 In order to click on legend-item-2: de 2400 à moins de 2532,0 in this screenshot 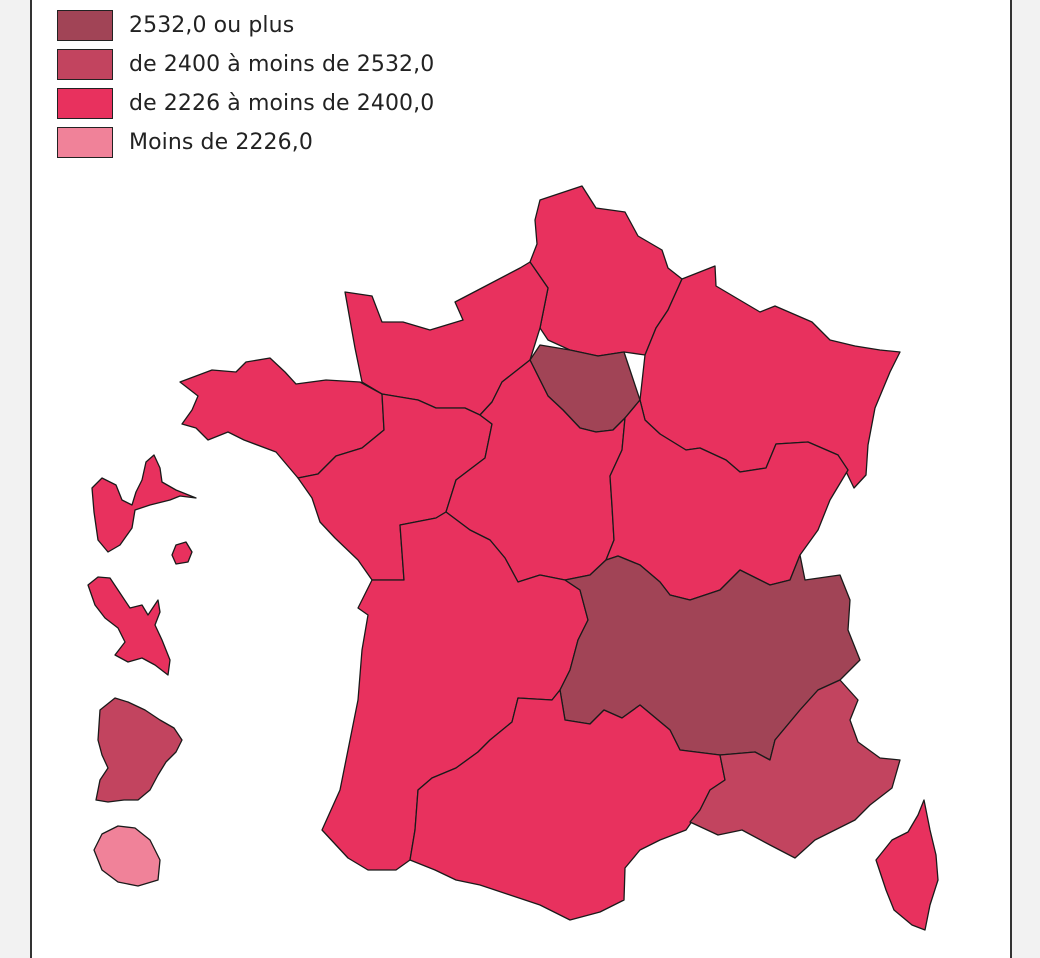, I will do `click(245, 64)`.